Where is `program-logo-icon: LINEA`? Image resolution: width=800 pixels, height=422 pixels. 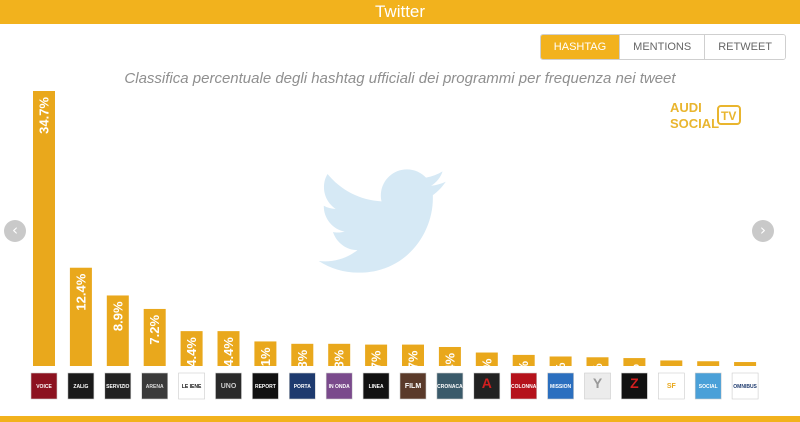
program-logo-icon: LINEA is located at coordinates (376, 386).